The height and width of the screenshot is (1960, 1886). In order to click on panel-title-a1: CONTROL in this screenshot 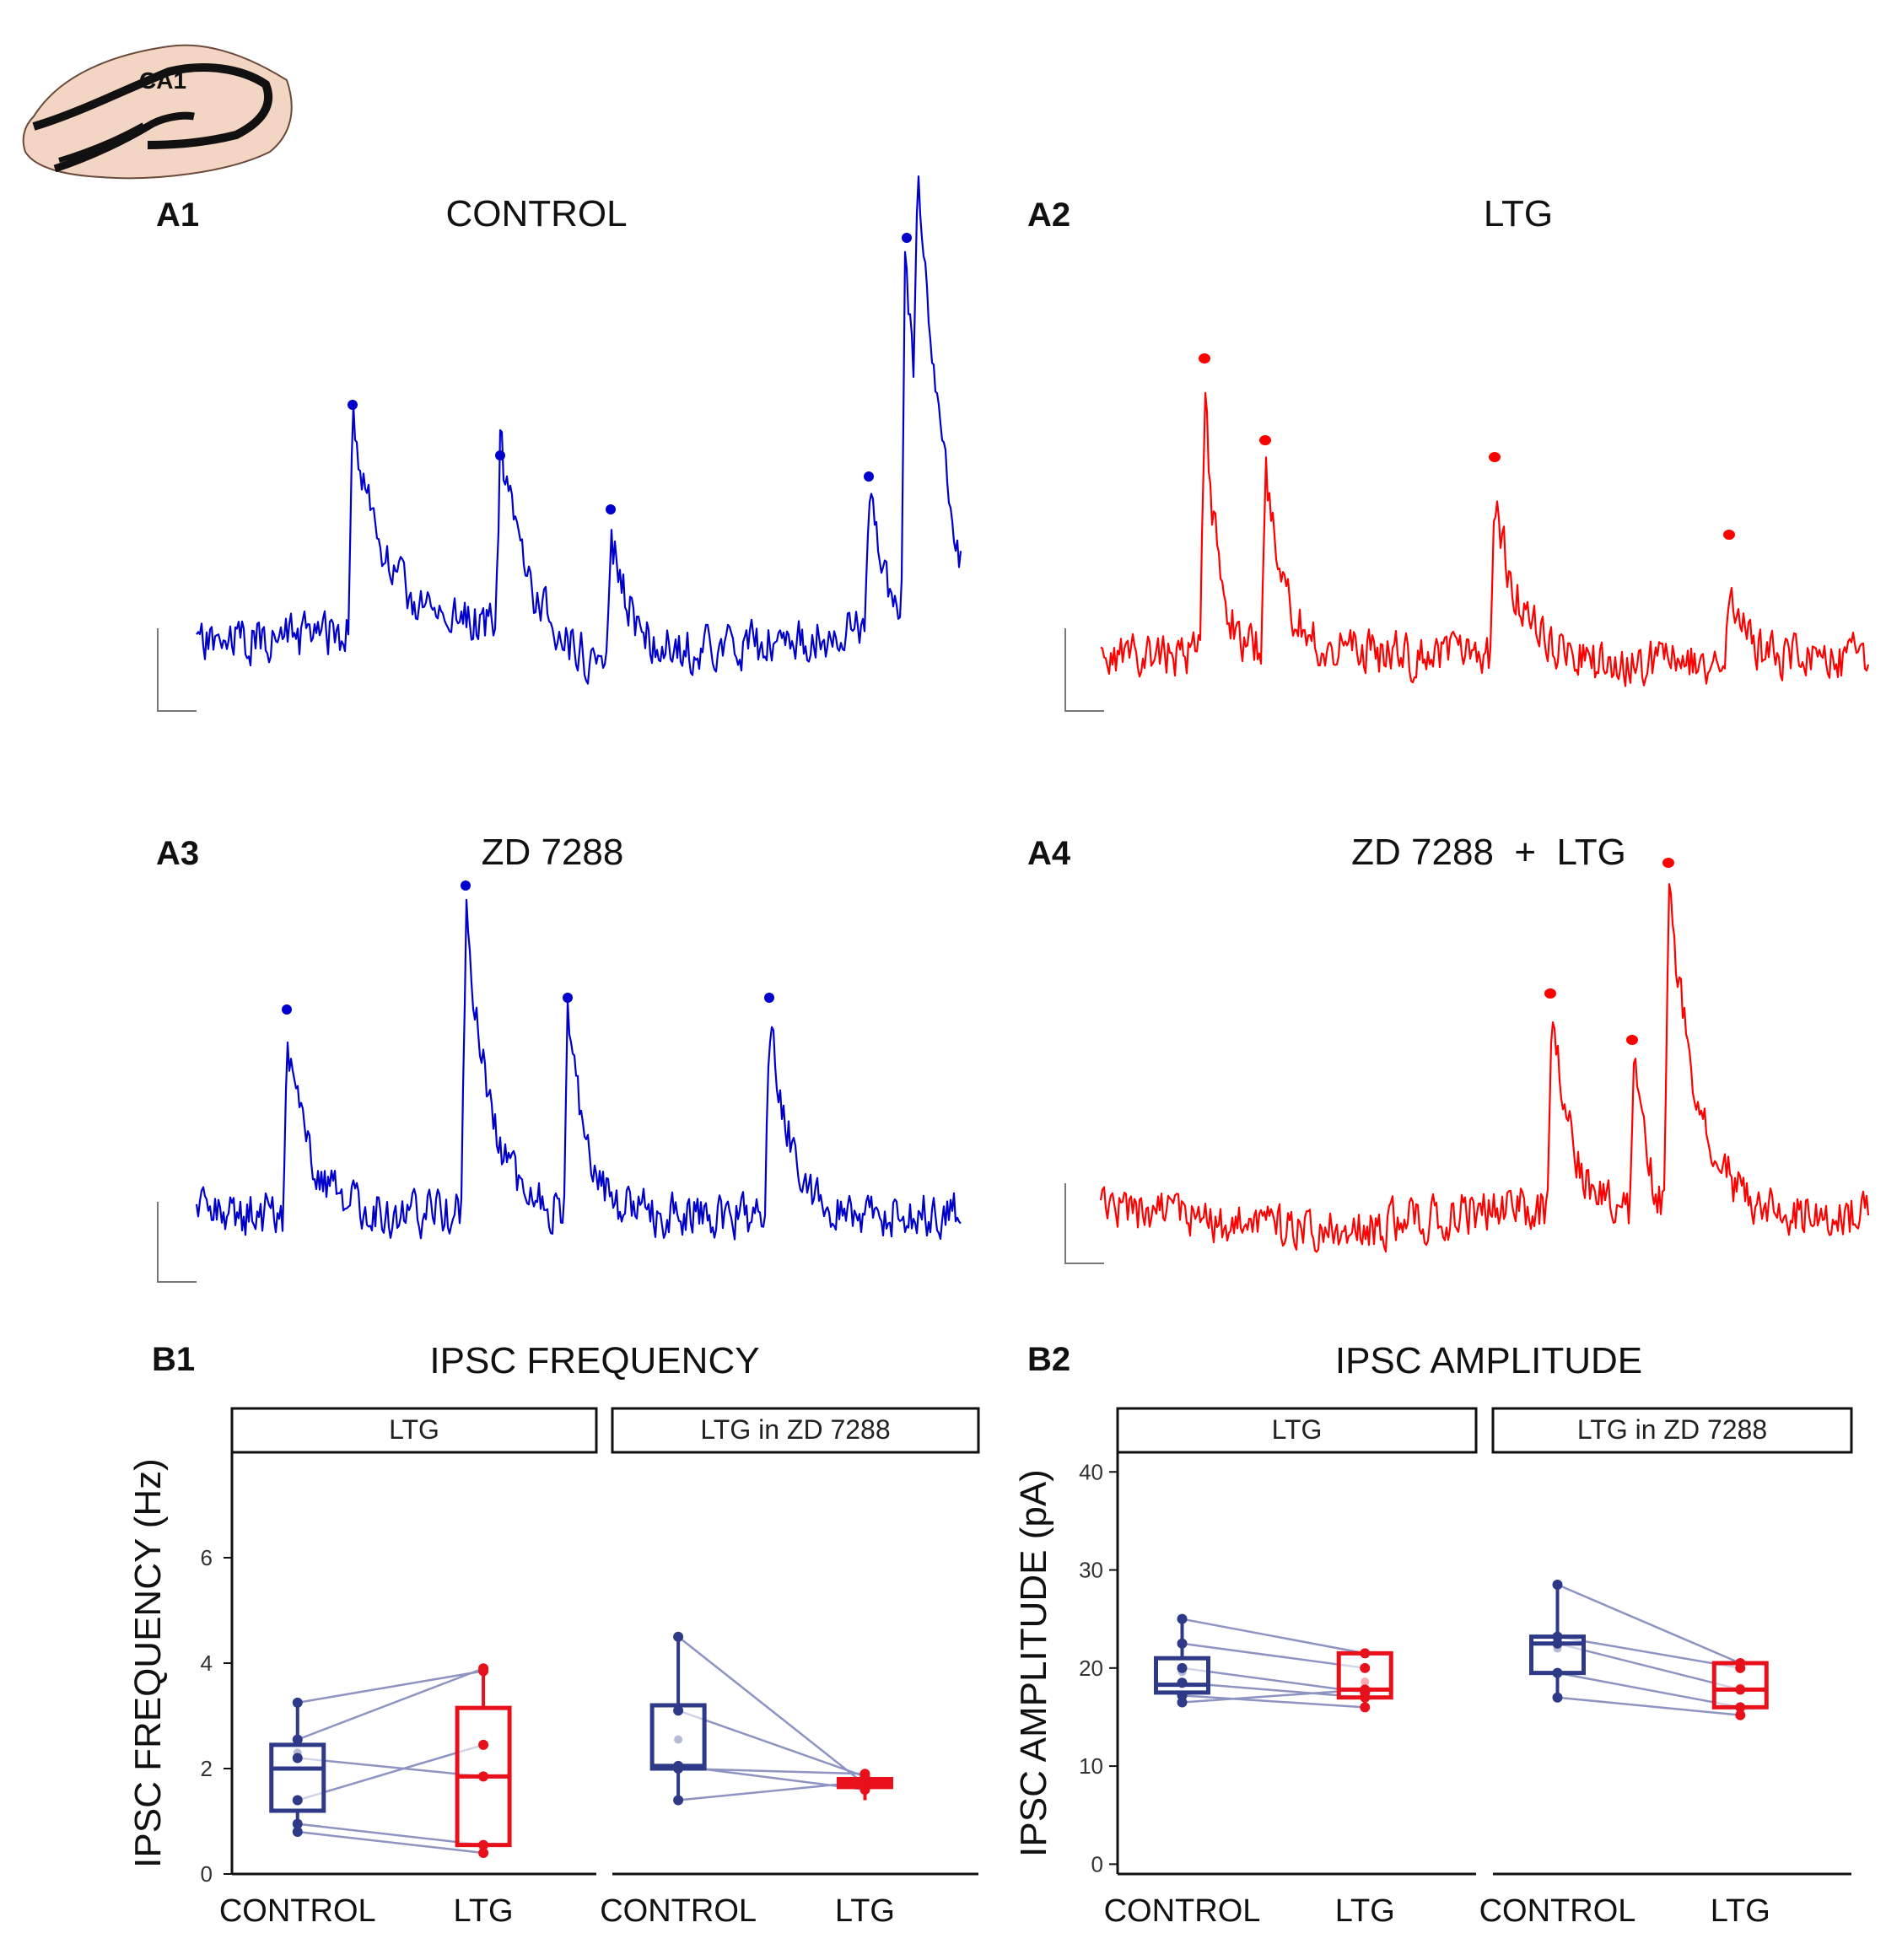, I will do `click(536, 214)`.